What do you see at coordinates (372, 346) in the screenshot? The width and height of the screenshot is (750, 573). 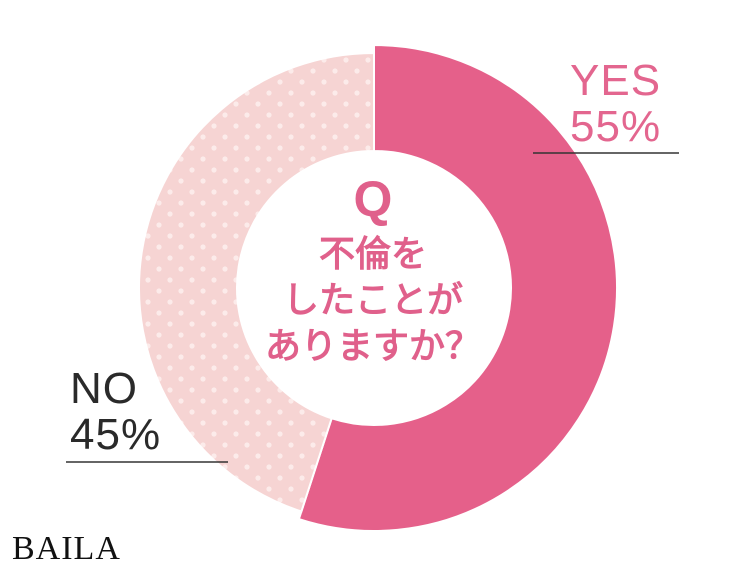 I see `question-line-3: ありますか？` at bounding box center [372, 346].